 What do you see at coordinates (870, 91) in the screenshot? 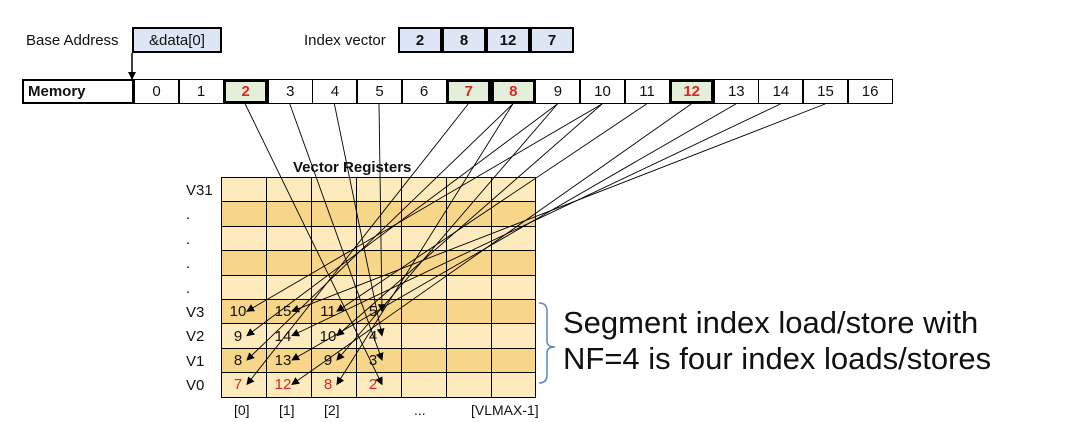
I see `memory-cell: 16` at bounding box center [870, 91].